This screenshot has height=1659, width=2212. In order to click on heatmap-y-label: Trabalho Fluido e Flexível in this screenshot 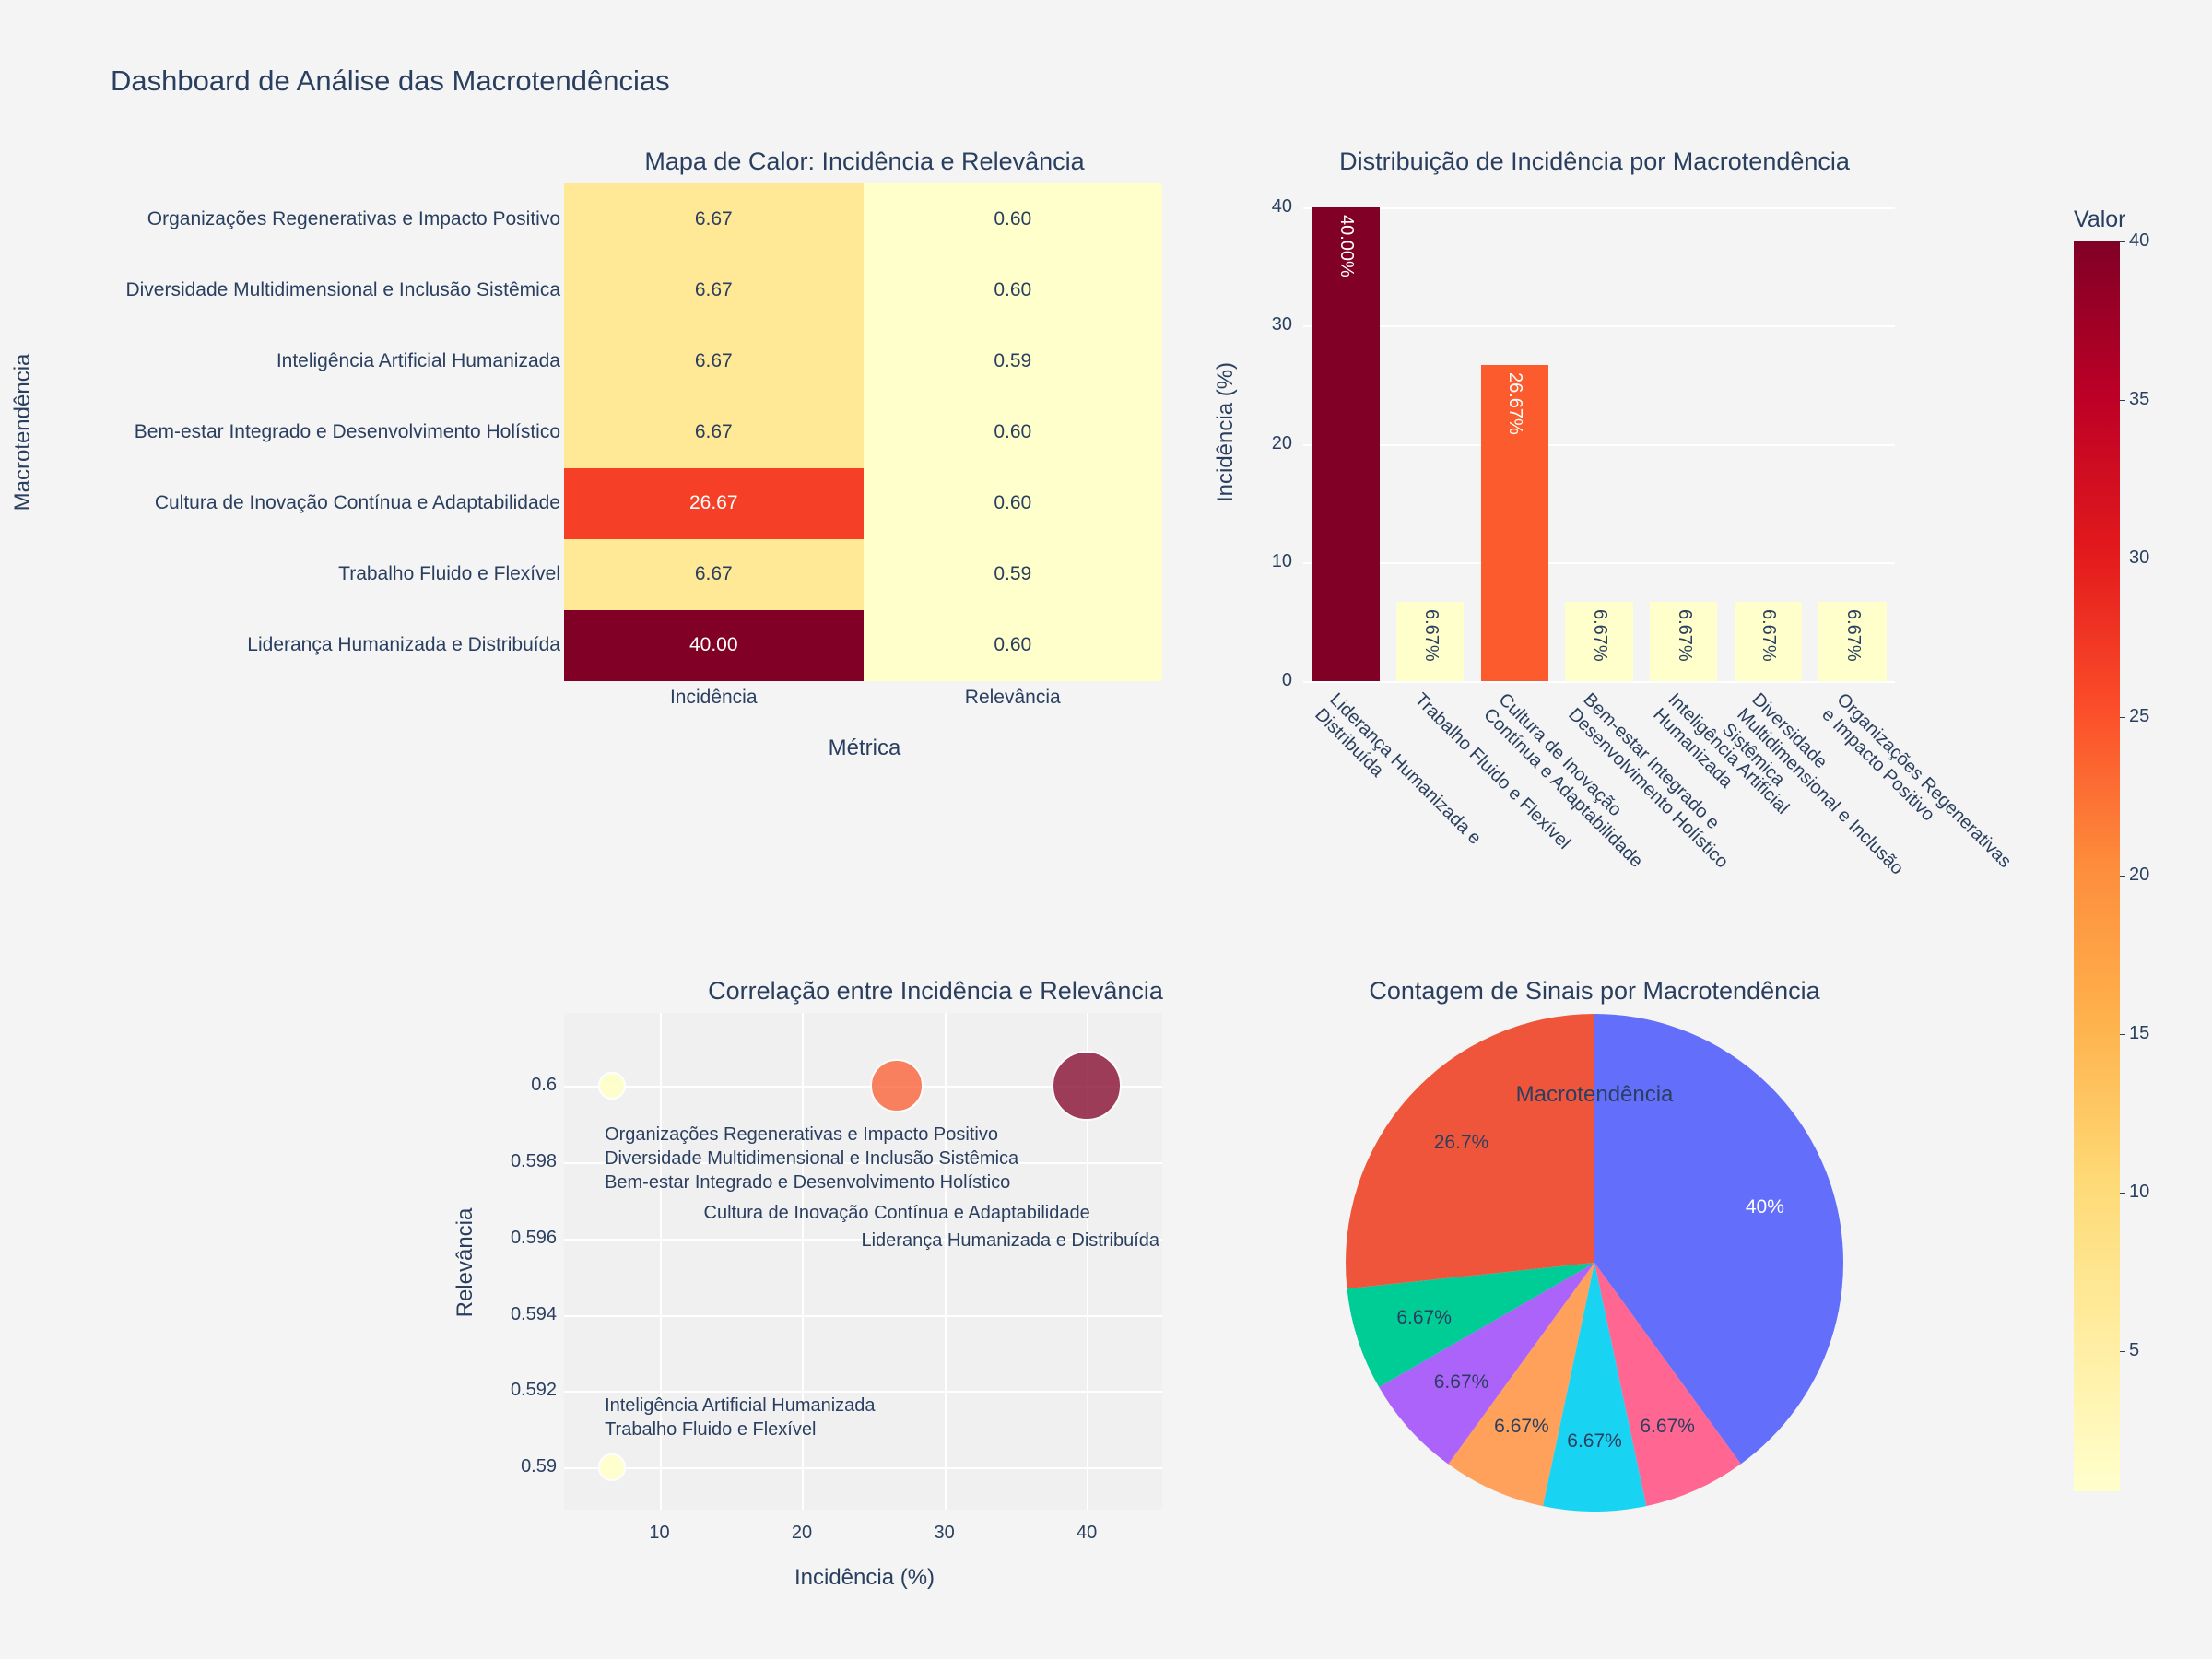, I will do `click(449, 574)`.